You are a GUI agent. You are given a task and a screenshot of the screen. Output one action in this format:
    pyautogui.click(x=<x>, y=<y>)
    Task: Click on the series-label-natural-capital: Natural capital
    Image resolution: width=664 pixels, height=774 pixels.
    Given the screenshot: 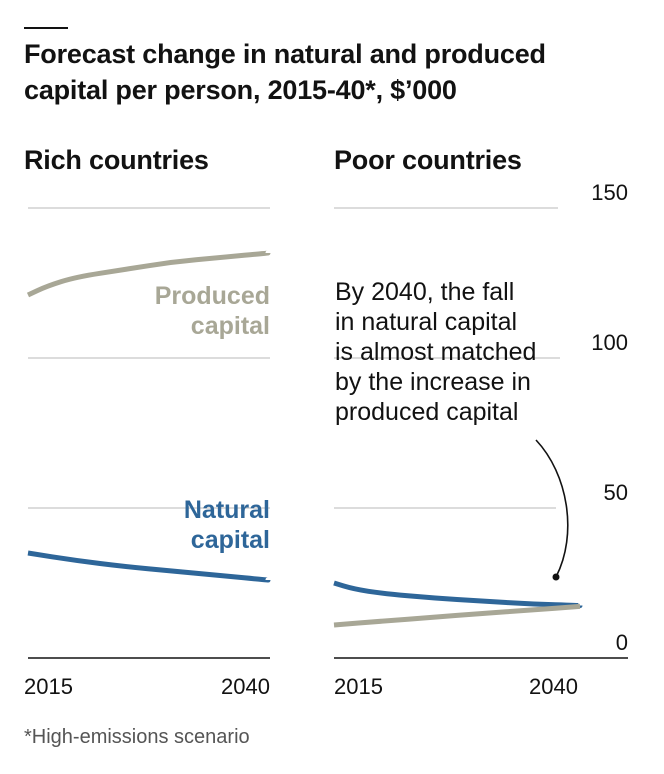 What is the action you would take?
    pyautogui.click(x=227, y=525)
    